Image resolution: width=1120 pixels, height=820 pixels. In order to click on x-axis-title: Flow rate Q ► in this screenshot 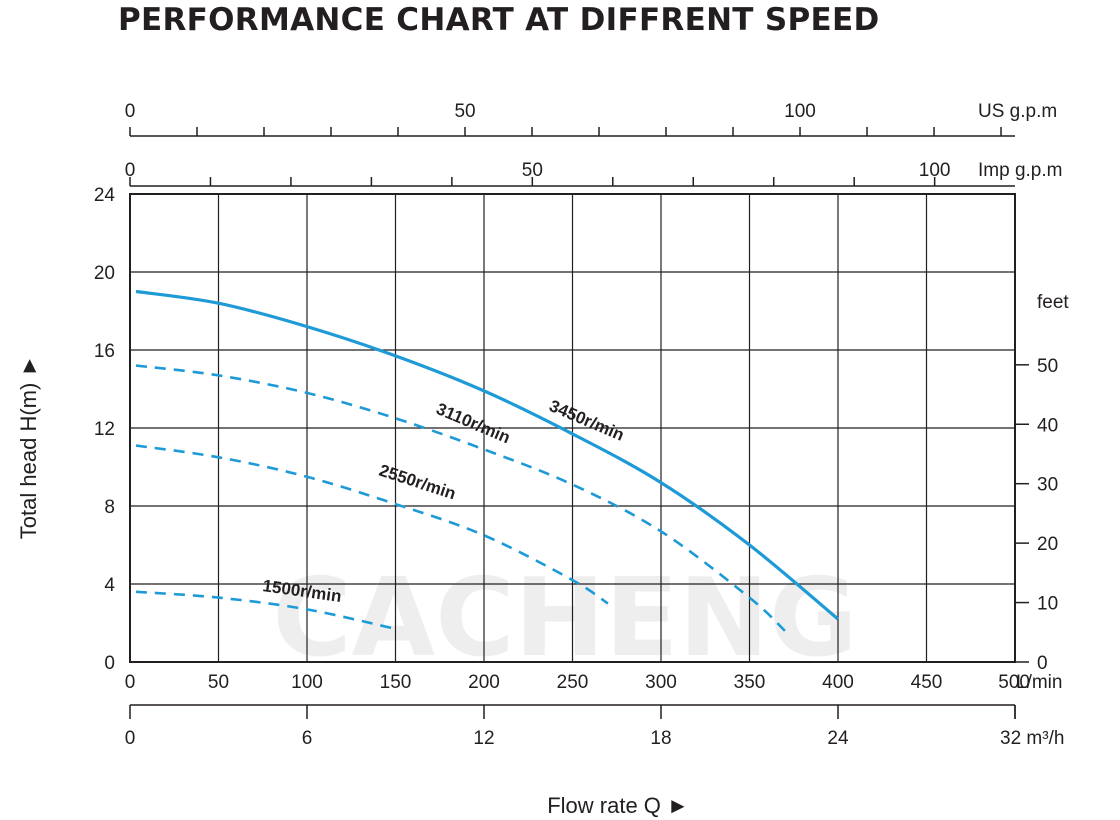, I will do `click(618, 805)`.